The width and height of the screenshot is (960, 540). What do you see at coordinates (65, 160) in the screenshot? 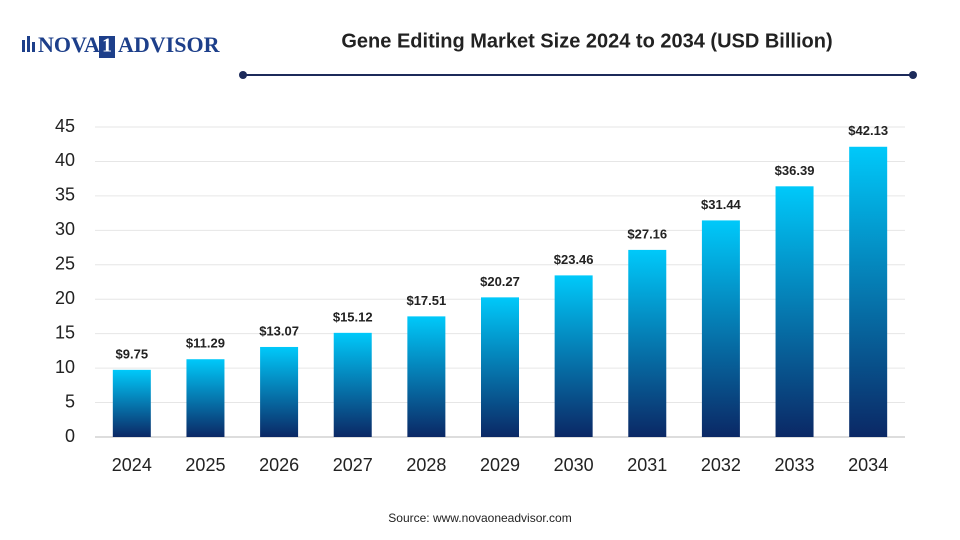
I see `y-tick-label: 40` at bounding box center [65, 160].